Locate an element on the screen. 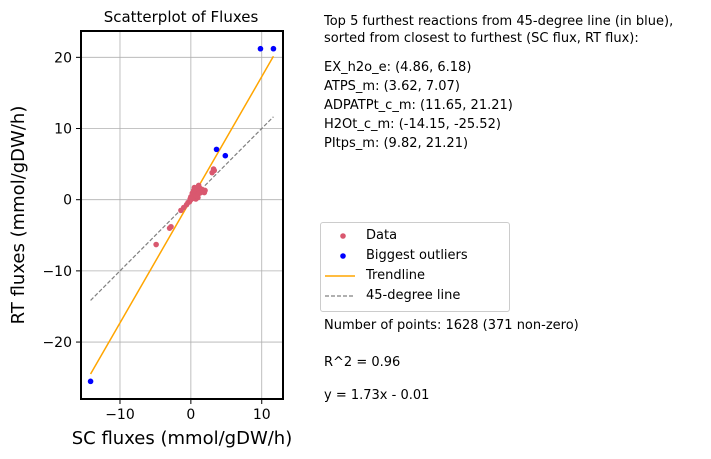  legend-item-data: Data is located at coordinates (415, 236).